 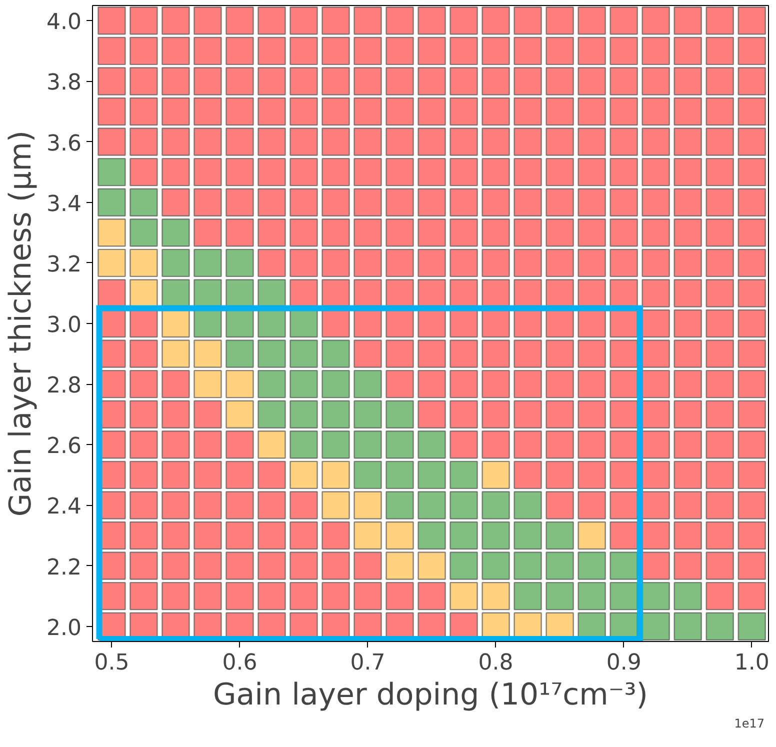 I want to click on y-tick-label: 2.0, so click(x=64, y=628).